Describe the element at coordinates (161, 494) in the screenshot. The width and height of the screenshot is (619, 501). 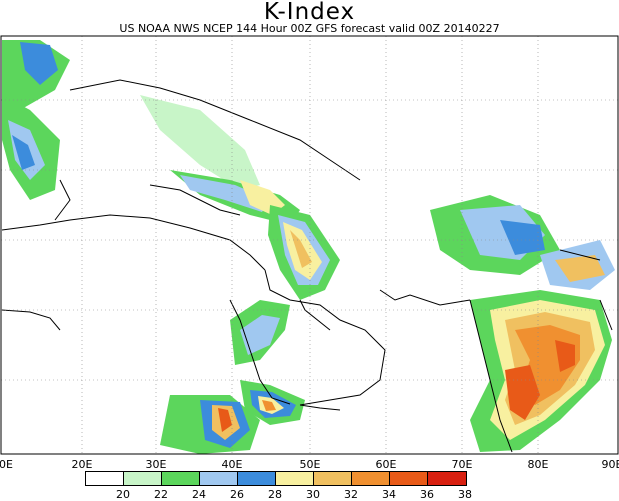
I see `legend-label: 22` at that location.